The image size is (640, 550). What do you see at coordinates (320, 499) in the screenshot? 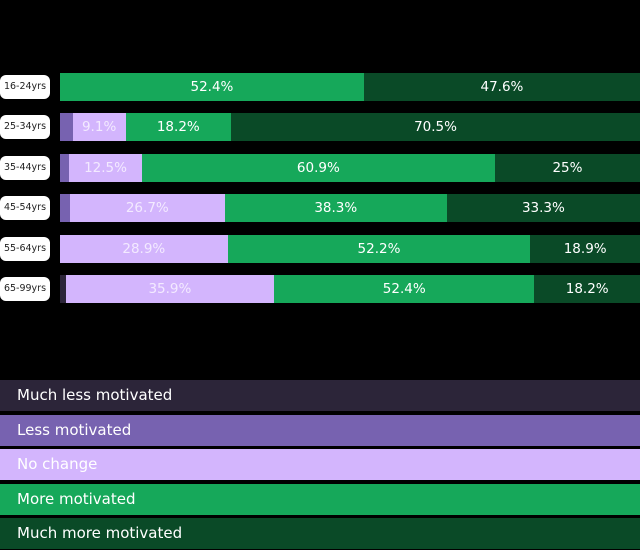
I see `legend-entry: More motivated` at bounding box center [320, 499].